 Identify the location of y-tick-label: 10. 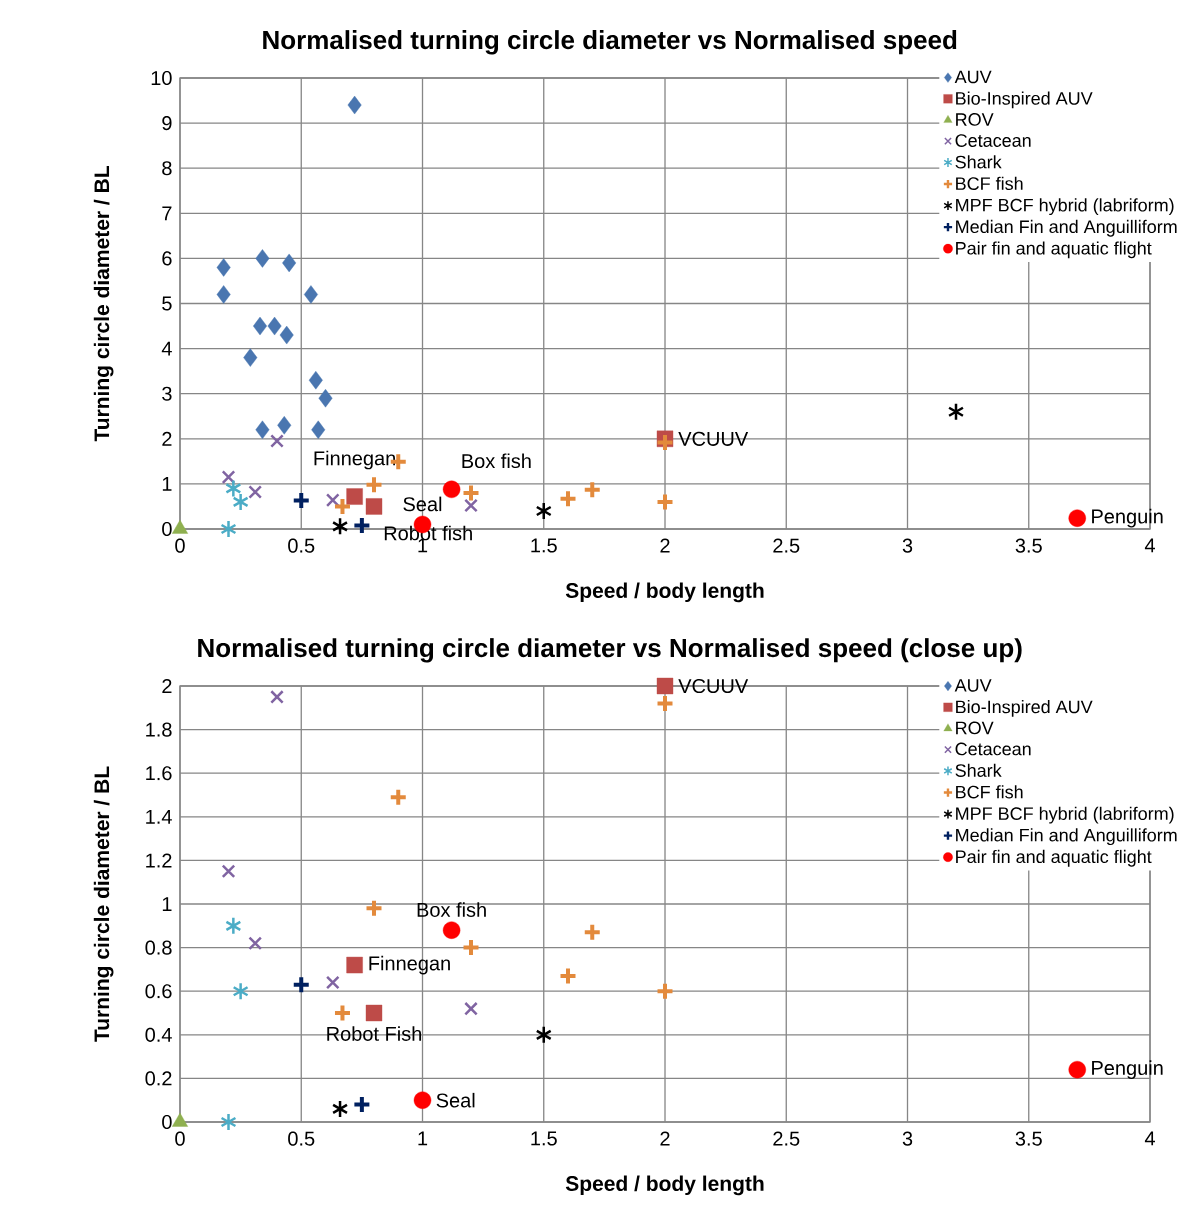
(161, 78).